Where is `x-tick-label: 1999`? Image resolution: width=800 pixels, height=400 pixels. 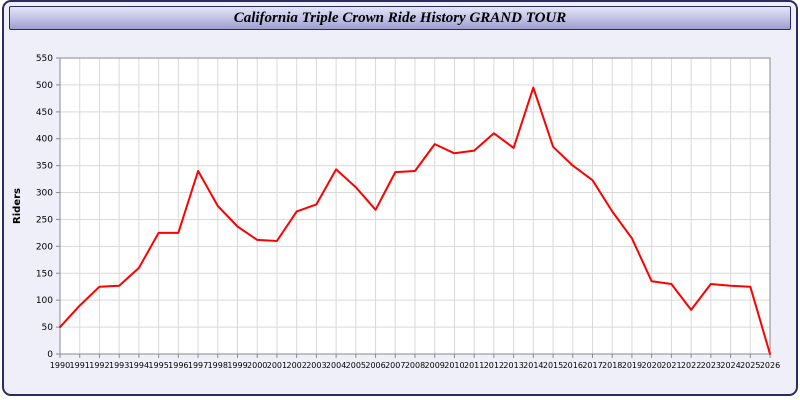 x-tick-label: 1999 is located at coordinates (237, 365).